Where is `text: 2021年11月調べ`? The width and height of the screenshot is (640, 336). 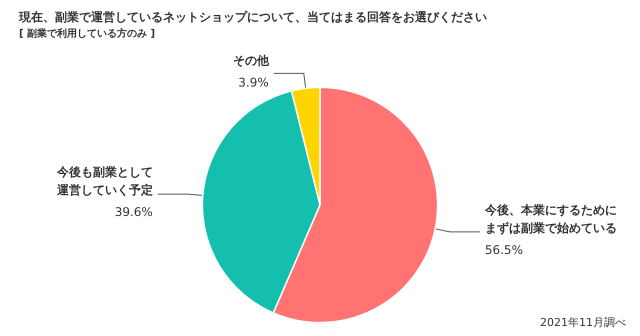
text: 2021年11月調べ is located at coordinates (583, 322).